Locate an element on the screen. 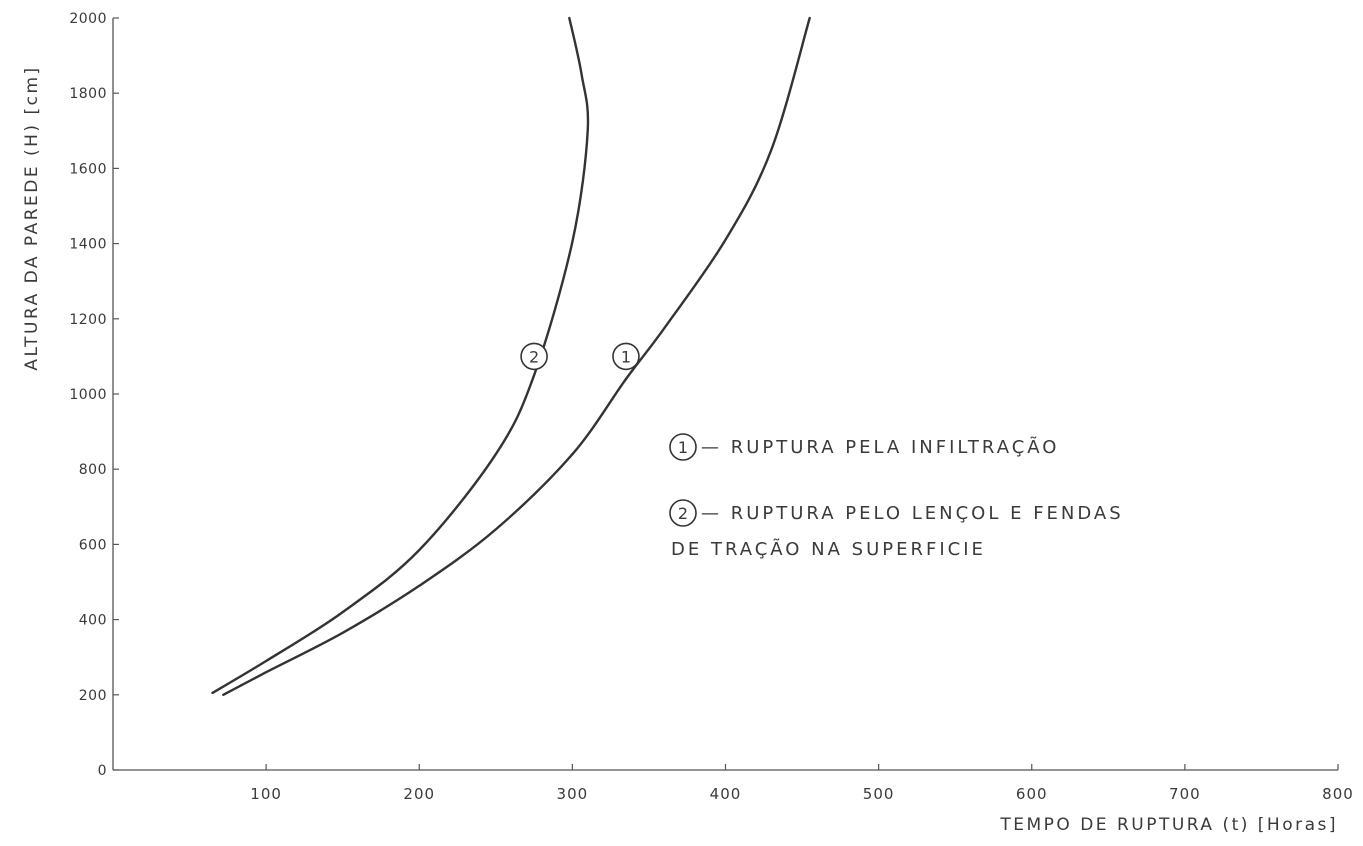  x-tick-label: 600 is located at coordinates (1032, 794).